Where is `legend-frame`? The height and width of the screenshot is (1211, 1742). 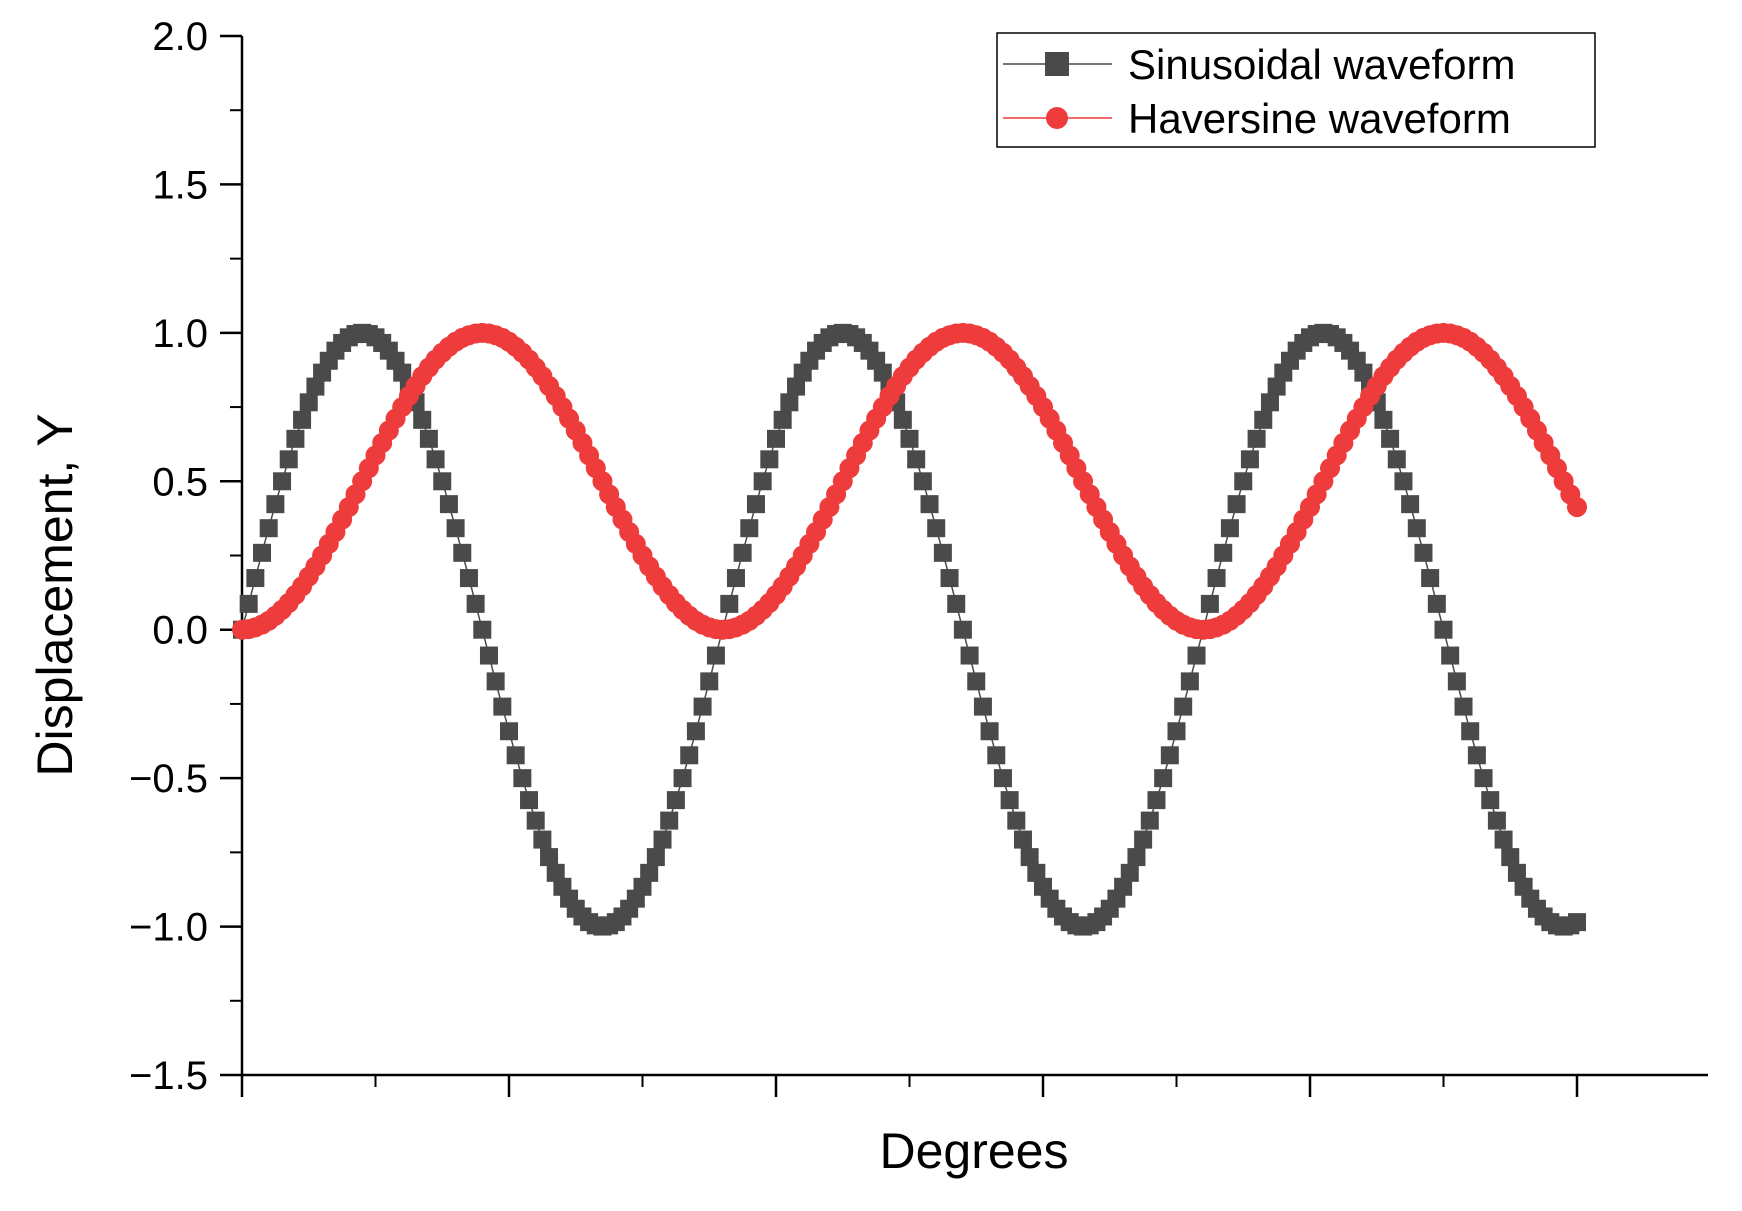 legend-frame is located at coordinates (1296, 90).